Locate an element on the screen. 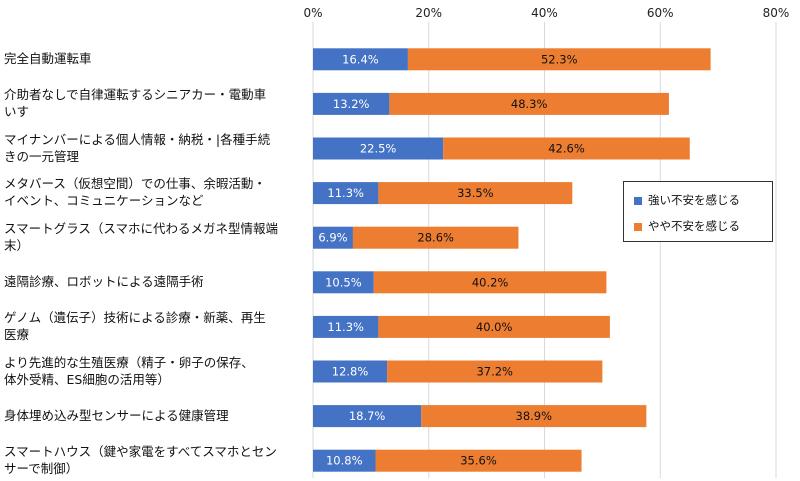 The image size is (800, 481). category-label-line: スマートハウス（鍵や家電をすべてスマホとセン is located at coordinates (140, 451).